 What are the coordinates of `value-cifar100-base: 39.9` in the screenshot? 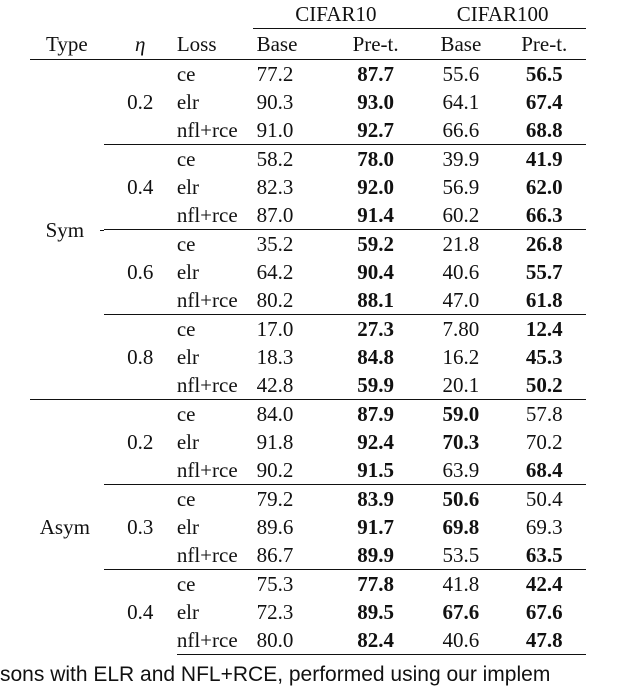 It's located at (461, 158).